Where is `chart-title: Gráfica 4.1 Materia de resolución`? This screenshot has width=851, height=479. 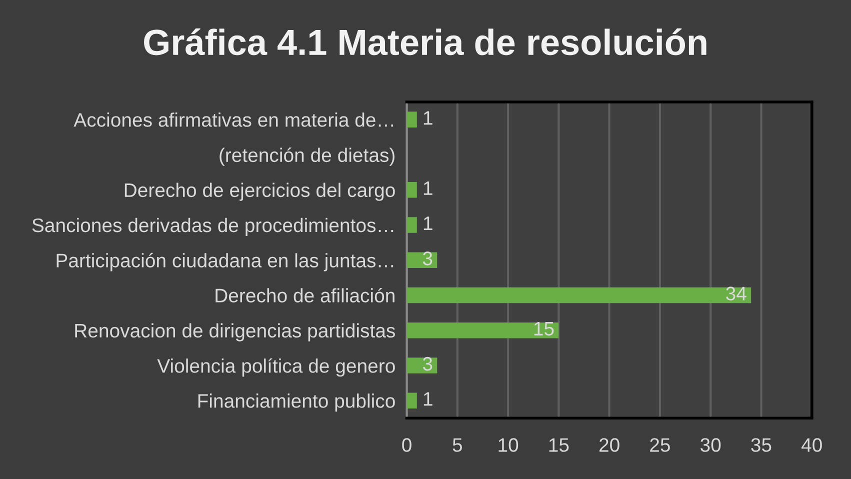
chart-title: Gráfica 4.1 Materia de resolución is located at coordinates (425, 42).